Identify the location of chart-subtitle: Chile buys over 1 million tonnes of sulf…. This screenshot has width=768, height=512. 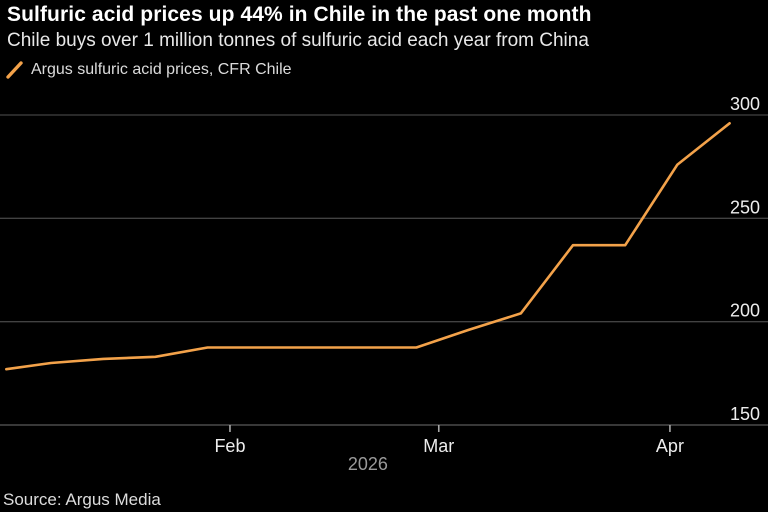
(298, 40).